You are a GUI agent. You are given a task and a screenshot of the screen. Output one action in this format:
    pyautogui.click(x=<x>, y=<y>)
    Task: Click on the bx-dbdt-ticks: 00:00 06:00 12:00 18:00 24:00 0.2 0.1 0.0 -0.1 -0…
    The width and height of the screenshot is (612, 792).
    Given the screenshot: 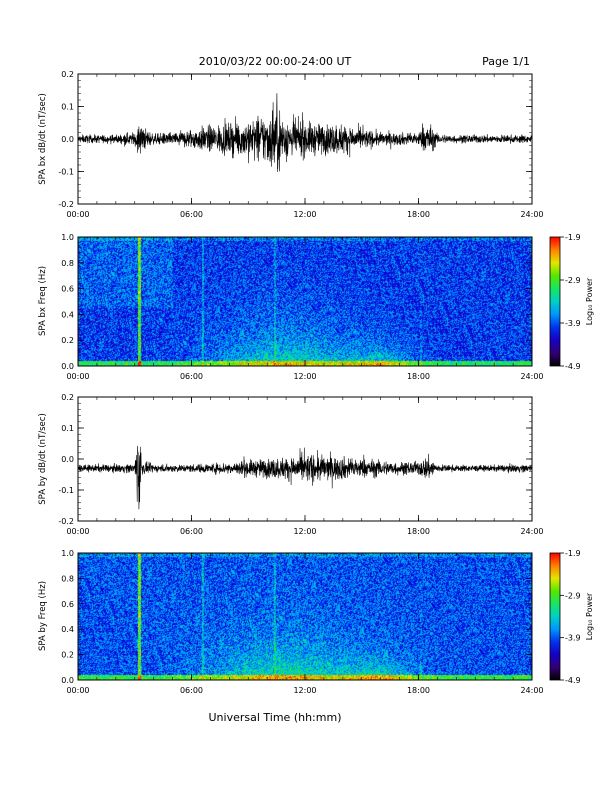 What is the action you would take?
    pyautogui.click(x=300, y=144)
    